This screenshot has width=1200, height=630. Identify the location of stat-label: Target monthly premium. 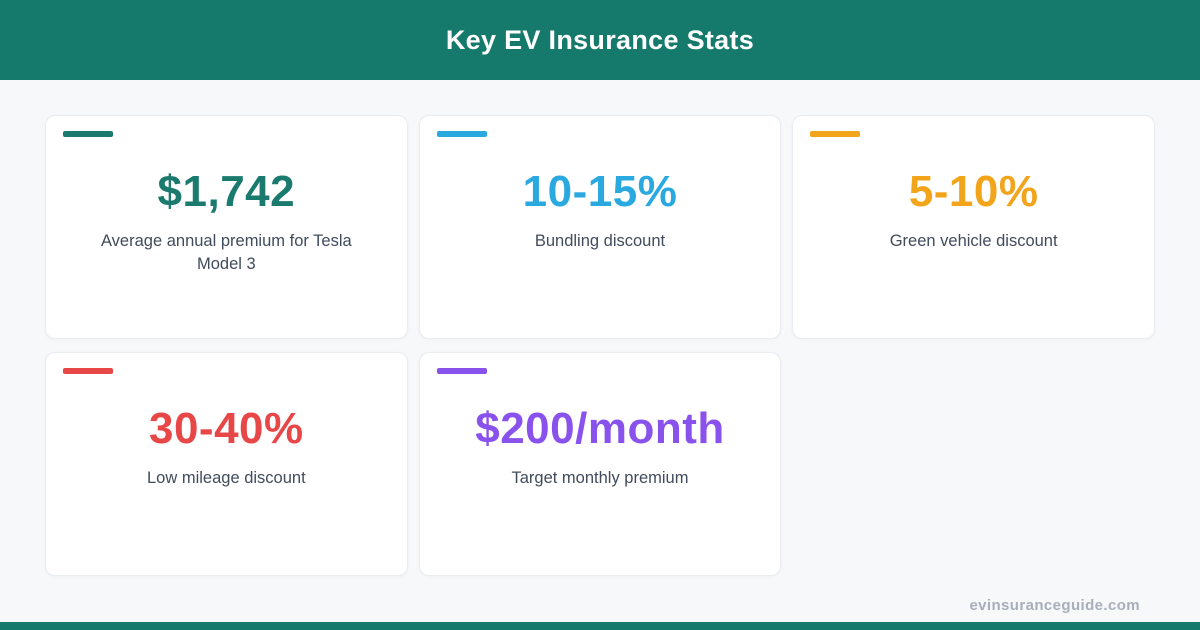
(600, 478).